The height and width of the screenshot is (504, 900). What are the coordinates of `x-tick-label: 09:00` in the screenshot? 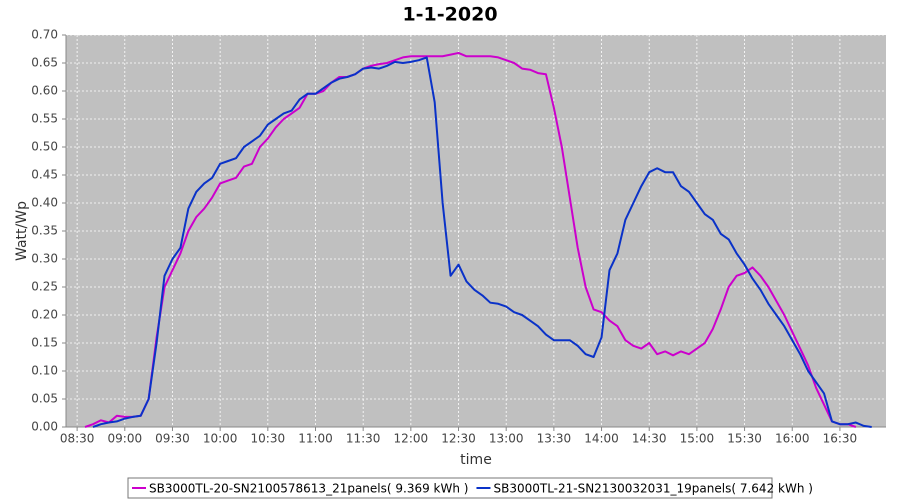 It's located at (125, 439).